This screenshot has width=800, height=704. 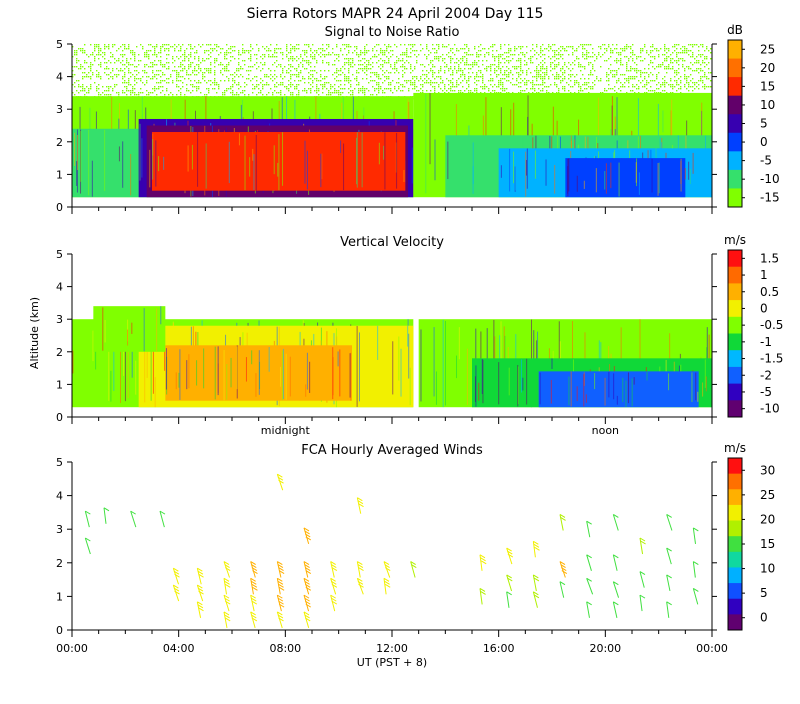 What do you see at coordinates (59, 417) in the screenshot?
I see `y-tick-label: 0` at bounding box center [59, 417].